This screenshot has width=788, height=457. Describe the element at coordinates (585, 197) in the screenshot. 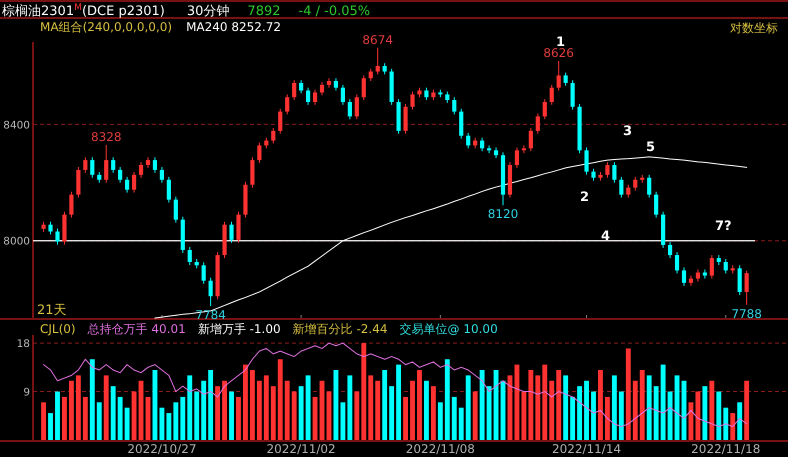

I see `annotation: 2` at that location.